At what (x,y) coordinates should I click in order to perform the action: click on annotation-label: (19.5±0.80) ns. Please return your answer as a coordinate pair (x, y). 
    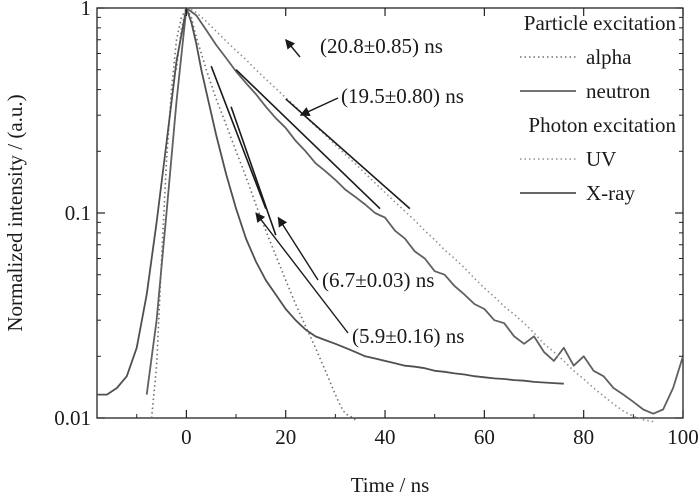
    Looking at the image, I should click on (402, 96).